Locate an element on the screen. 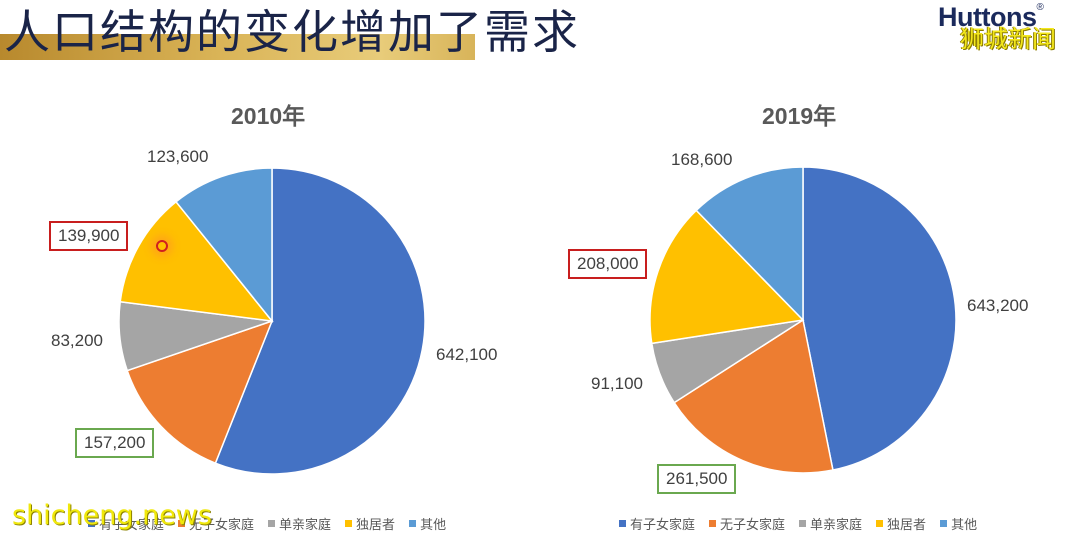  label-2010-without-children: 157,200 is located at coordinates (115, 443).